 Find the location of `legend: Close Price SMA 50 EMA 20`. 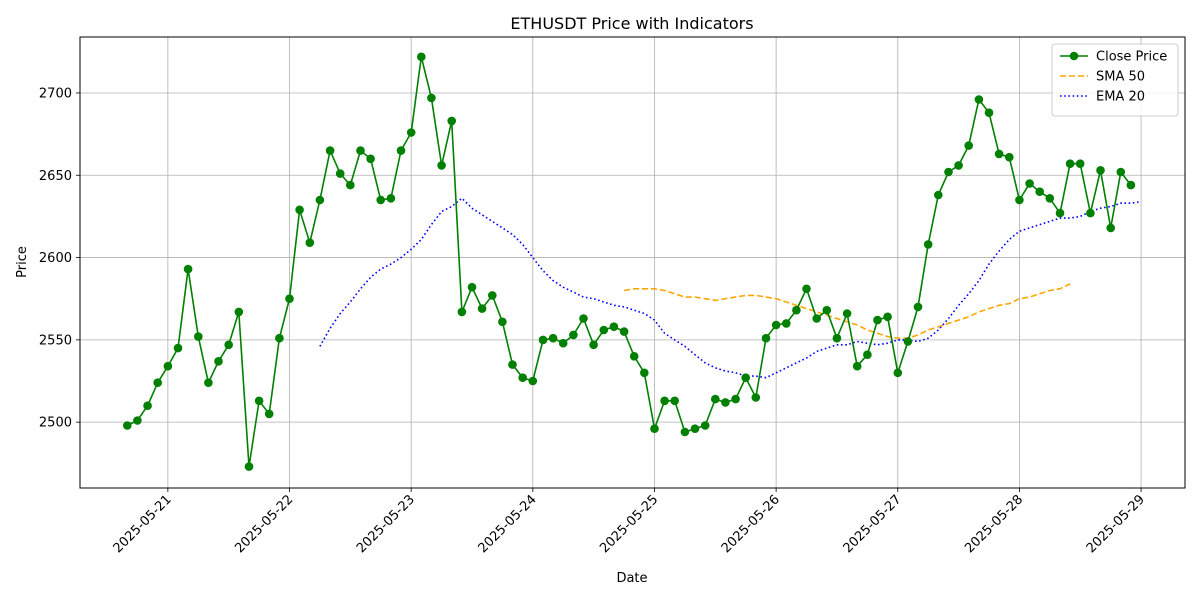

legend: Close Price SMA 50 EMA 20 is located at coordinates (1115, 80).